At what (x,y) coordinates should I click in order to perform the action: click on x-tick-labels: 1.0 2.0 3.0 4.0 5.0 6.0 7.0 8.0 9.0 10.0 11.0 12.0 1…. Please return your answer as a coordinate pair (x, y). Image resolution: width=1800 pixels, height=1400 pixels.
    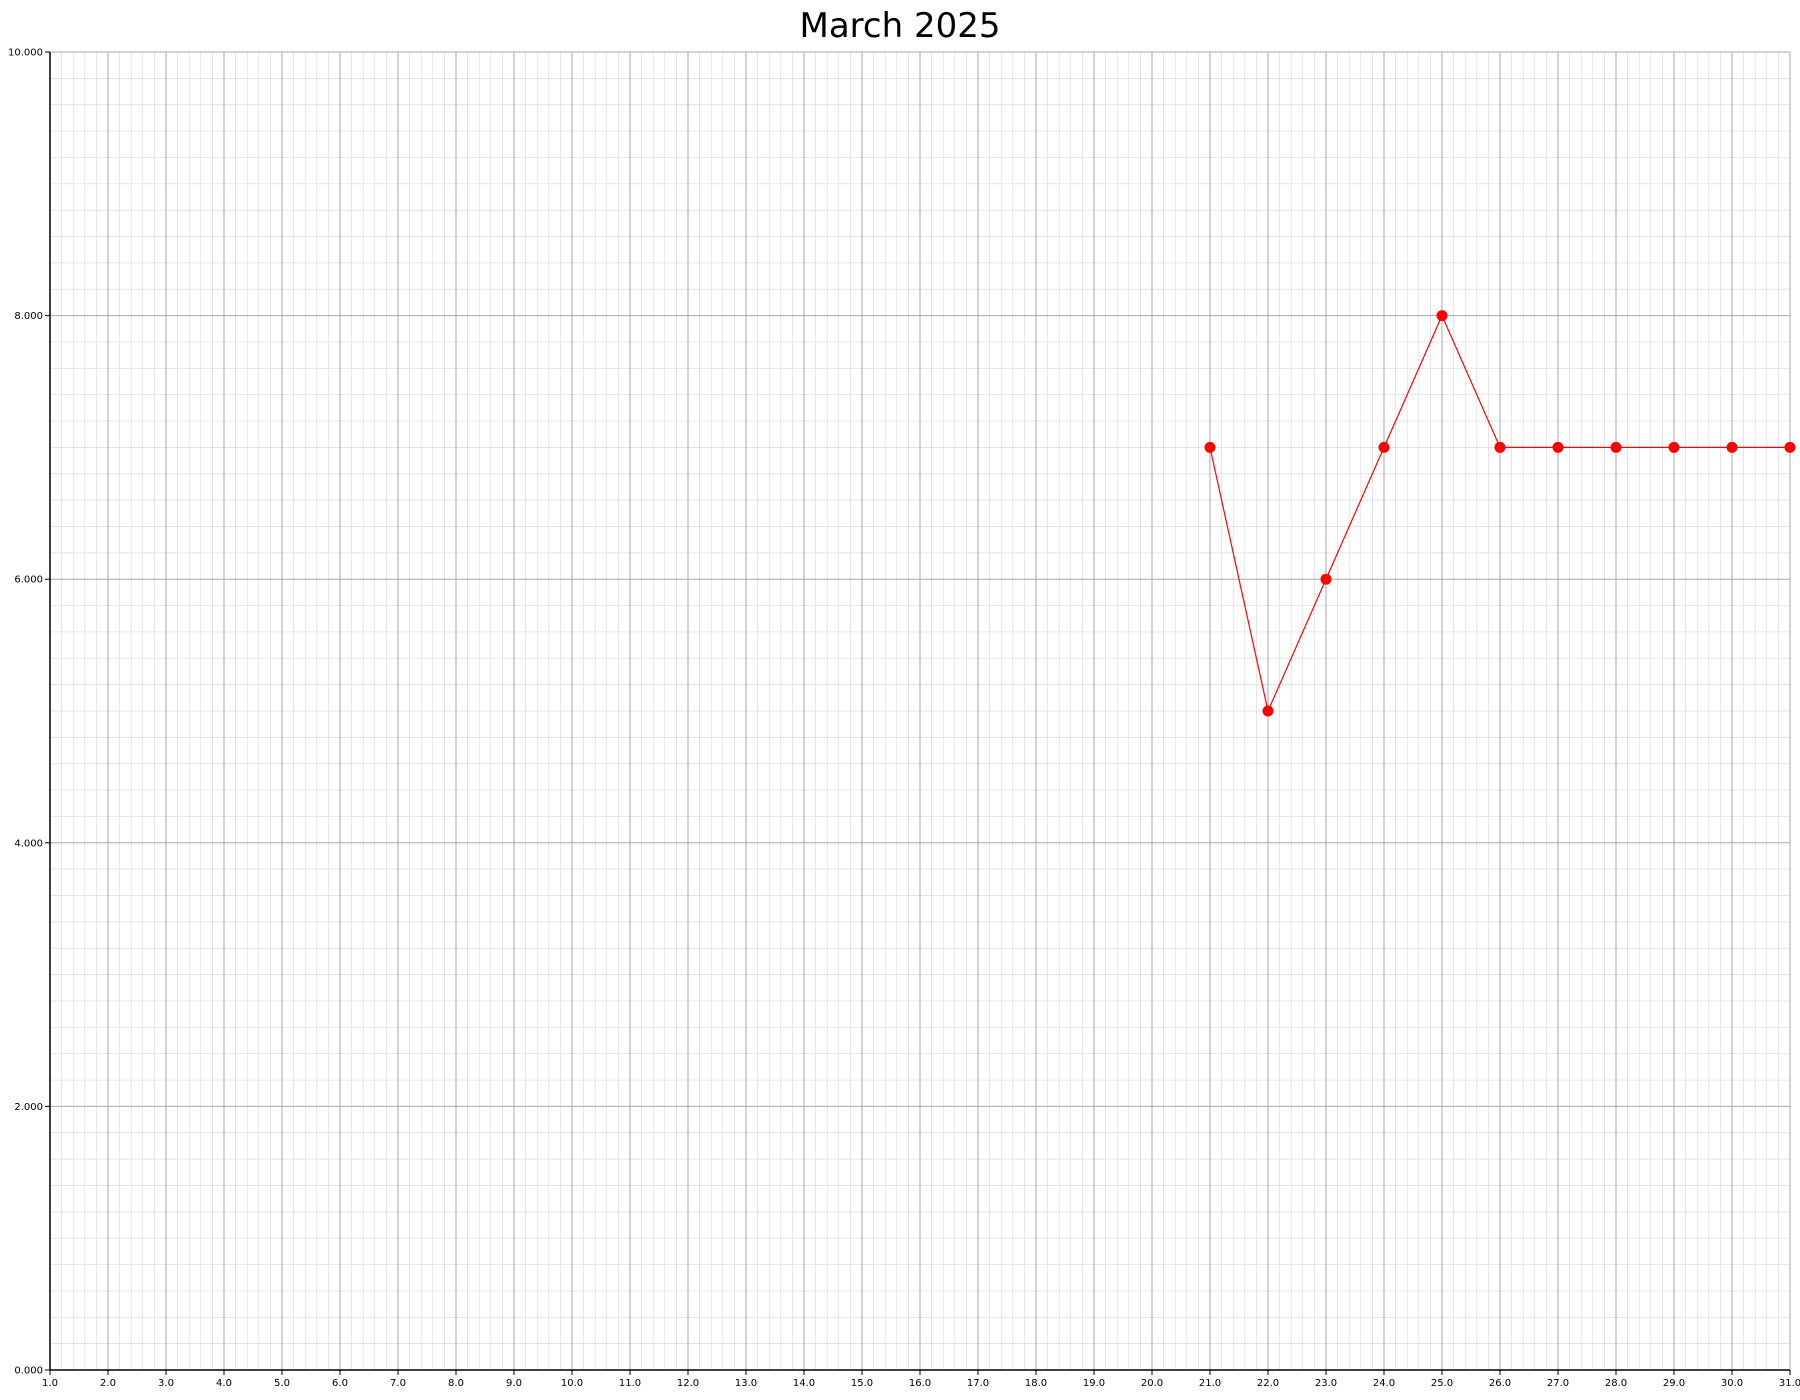
    Looking at the image, I should click on (921, 1383).